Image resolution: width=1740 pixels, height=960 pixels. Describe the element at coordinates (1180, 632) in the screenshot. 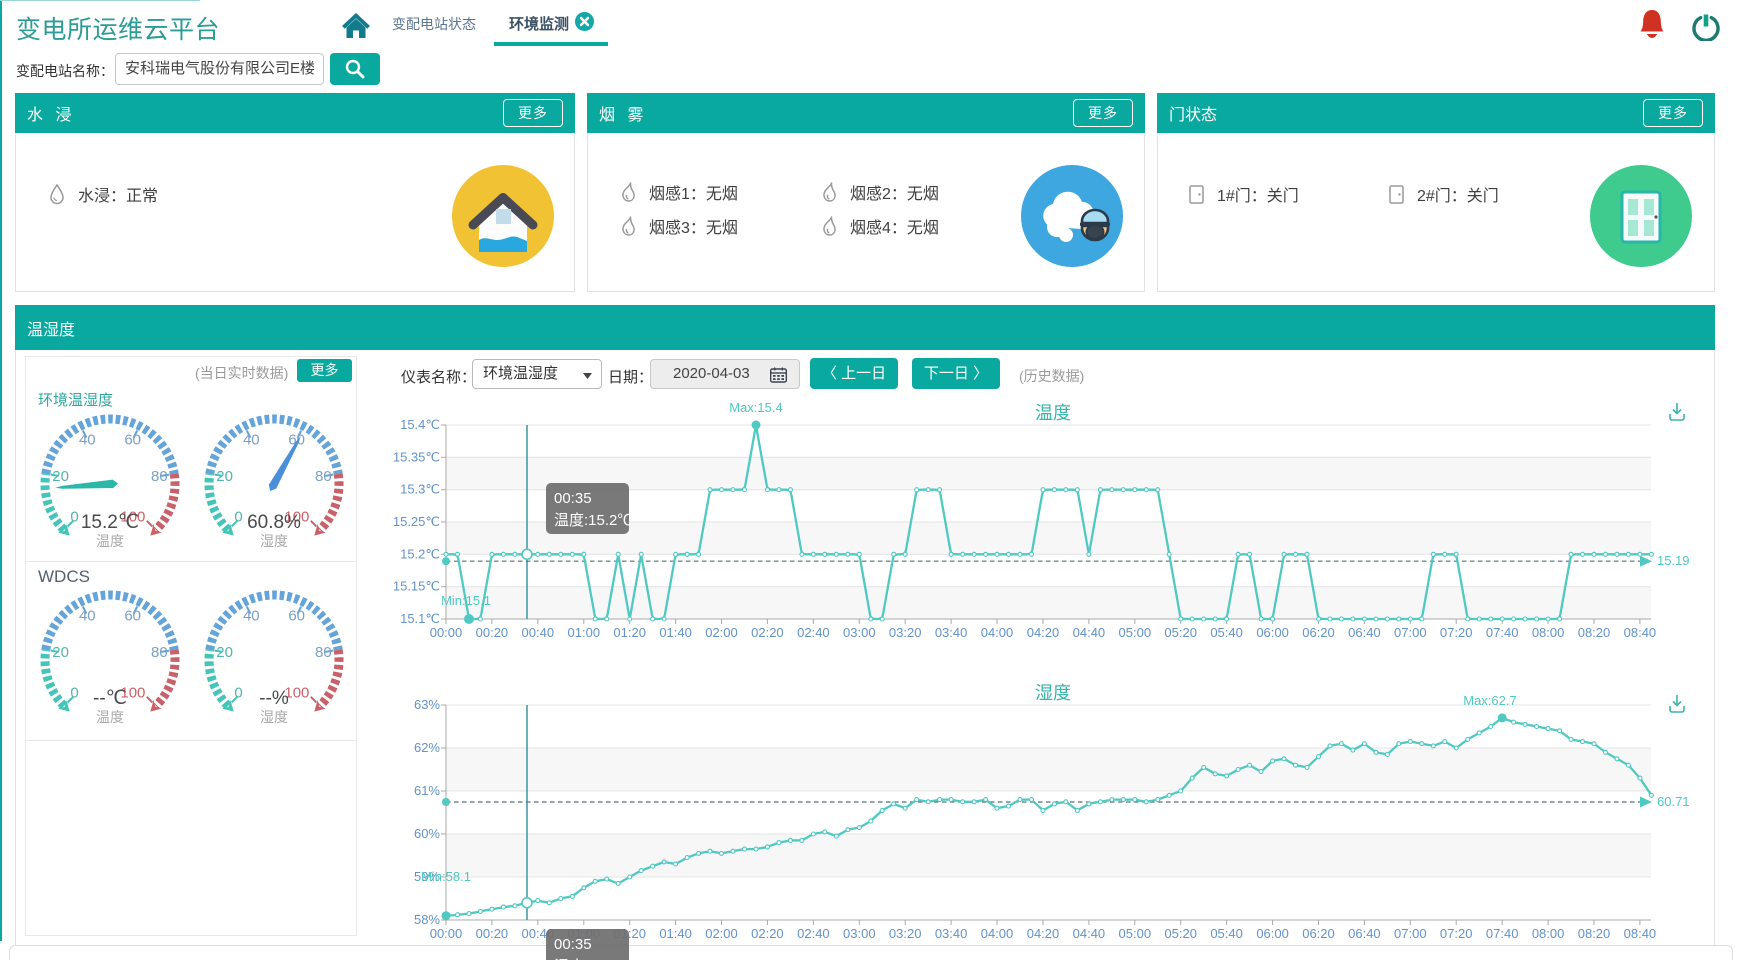

I see `svg-text: 05:20` at that location.